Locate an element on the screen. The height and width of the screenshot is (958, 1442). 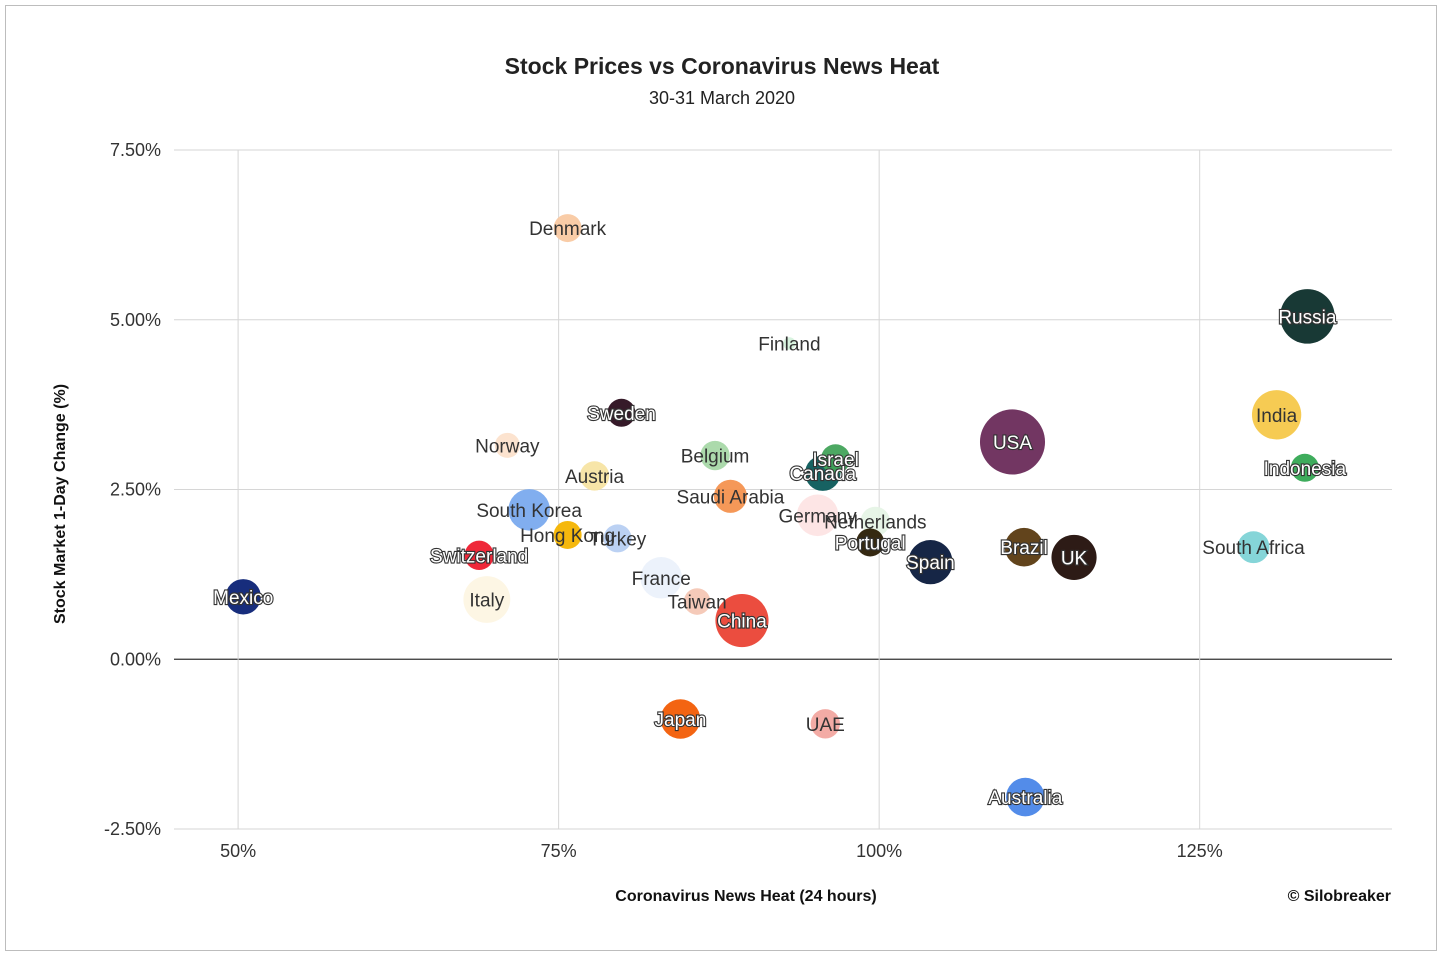
bubble-label: Finland is located at coordinates (789, 345).